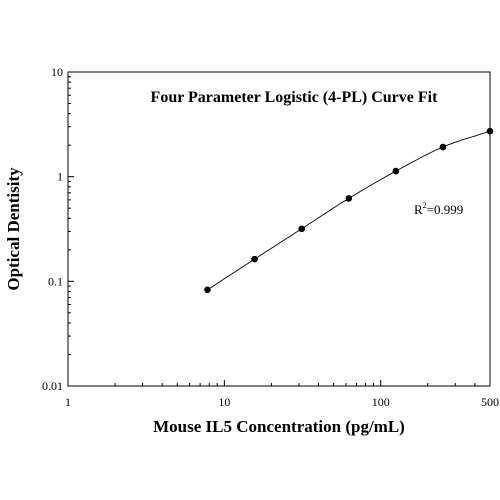 This screenshot has height=500, width=500. I want to click on x-tick-label: 10, so click(224, 402).